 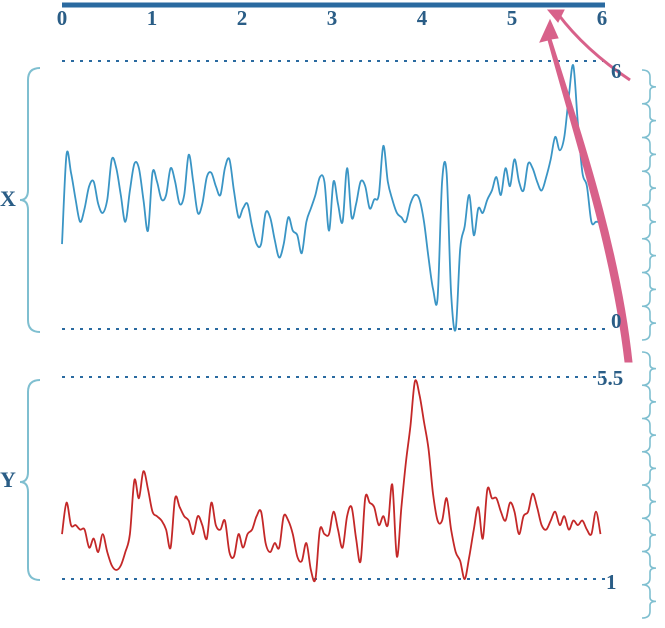 What do you see at coordinates (152, 18) in the screenshot?
I see `tick-label-1: 1` at bounding box center [152, 18].